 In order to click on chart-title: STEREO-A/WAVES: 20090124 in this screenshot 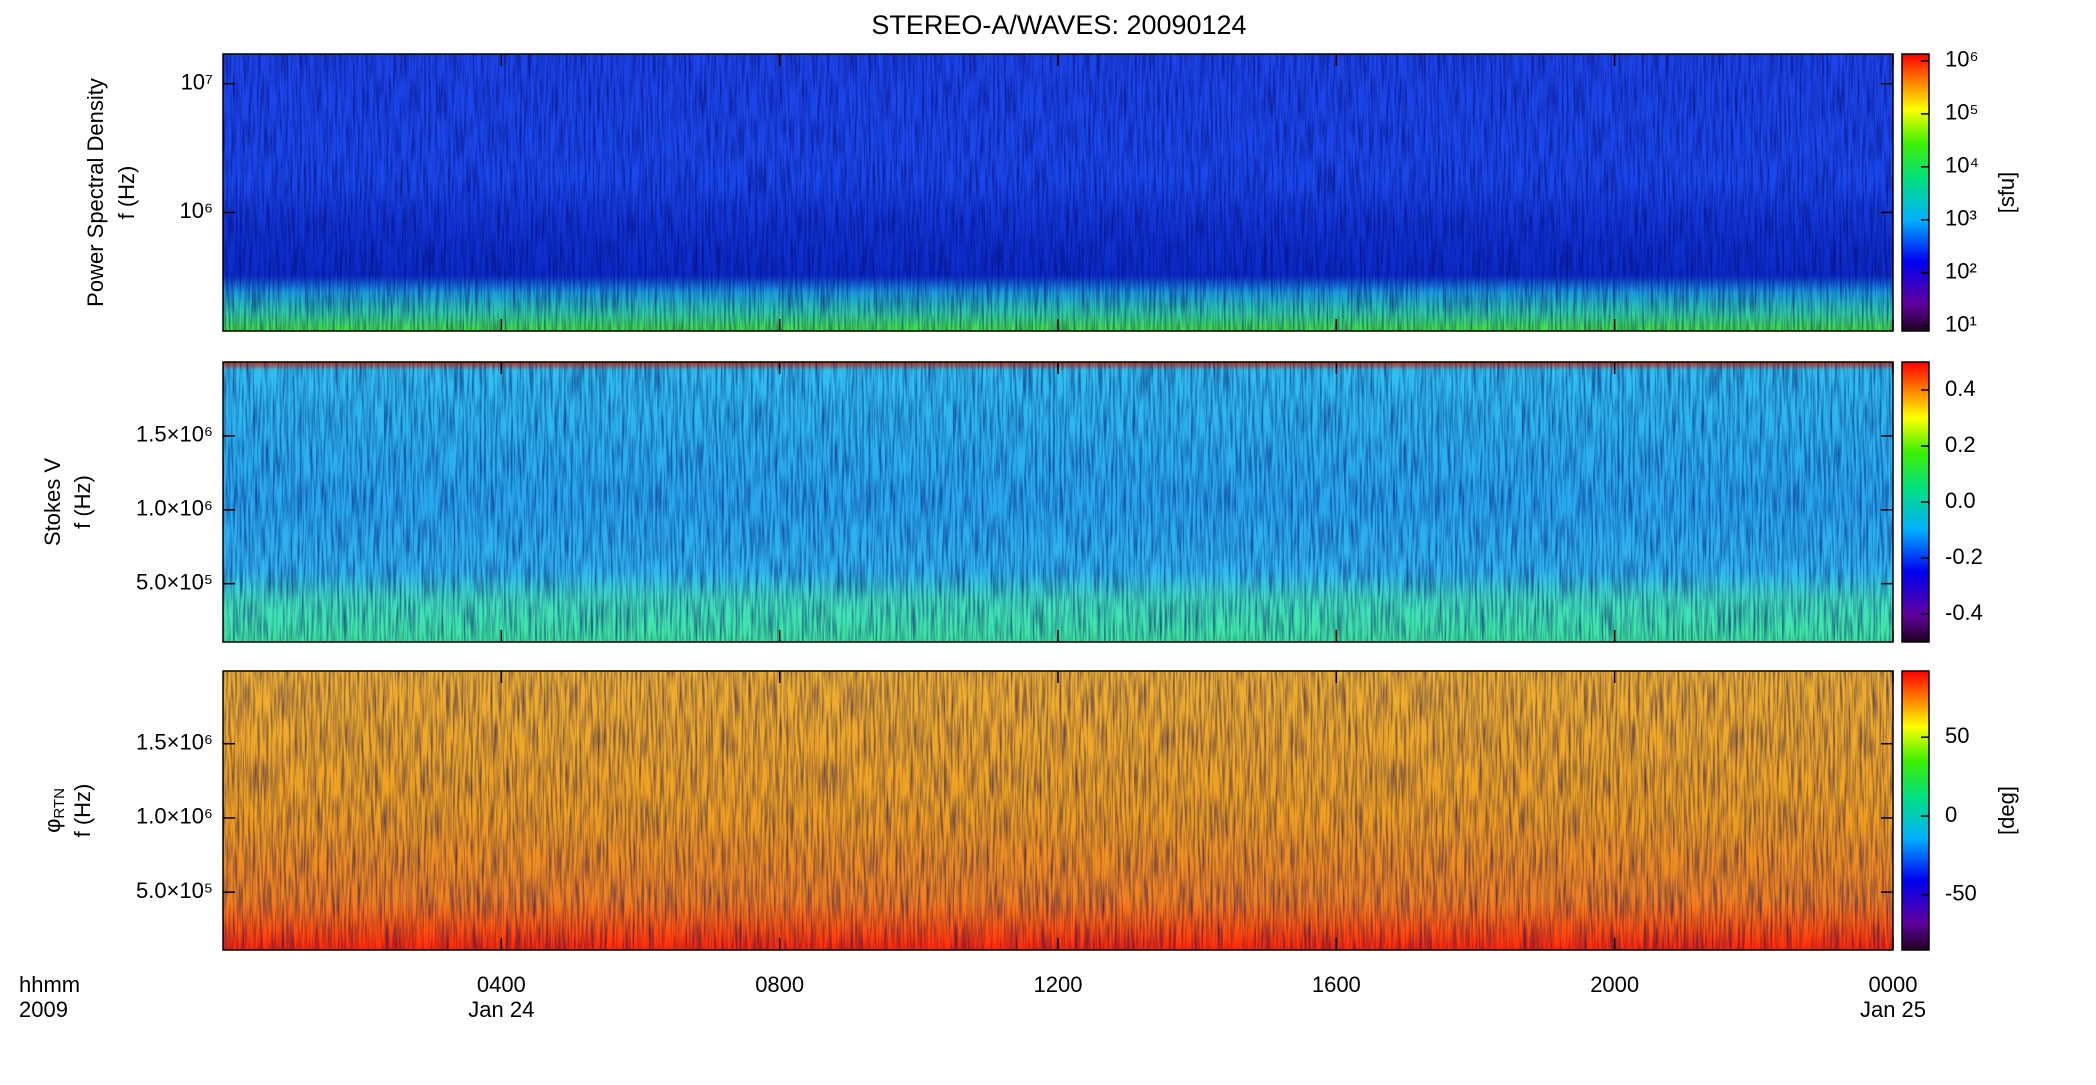, I will do `click(1058, 25)`.